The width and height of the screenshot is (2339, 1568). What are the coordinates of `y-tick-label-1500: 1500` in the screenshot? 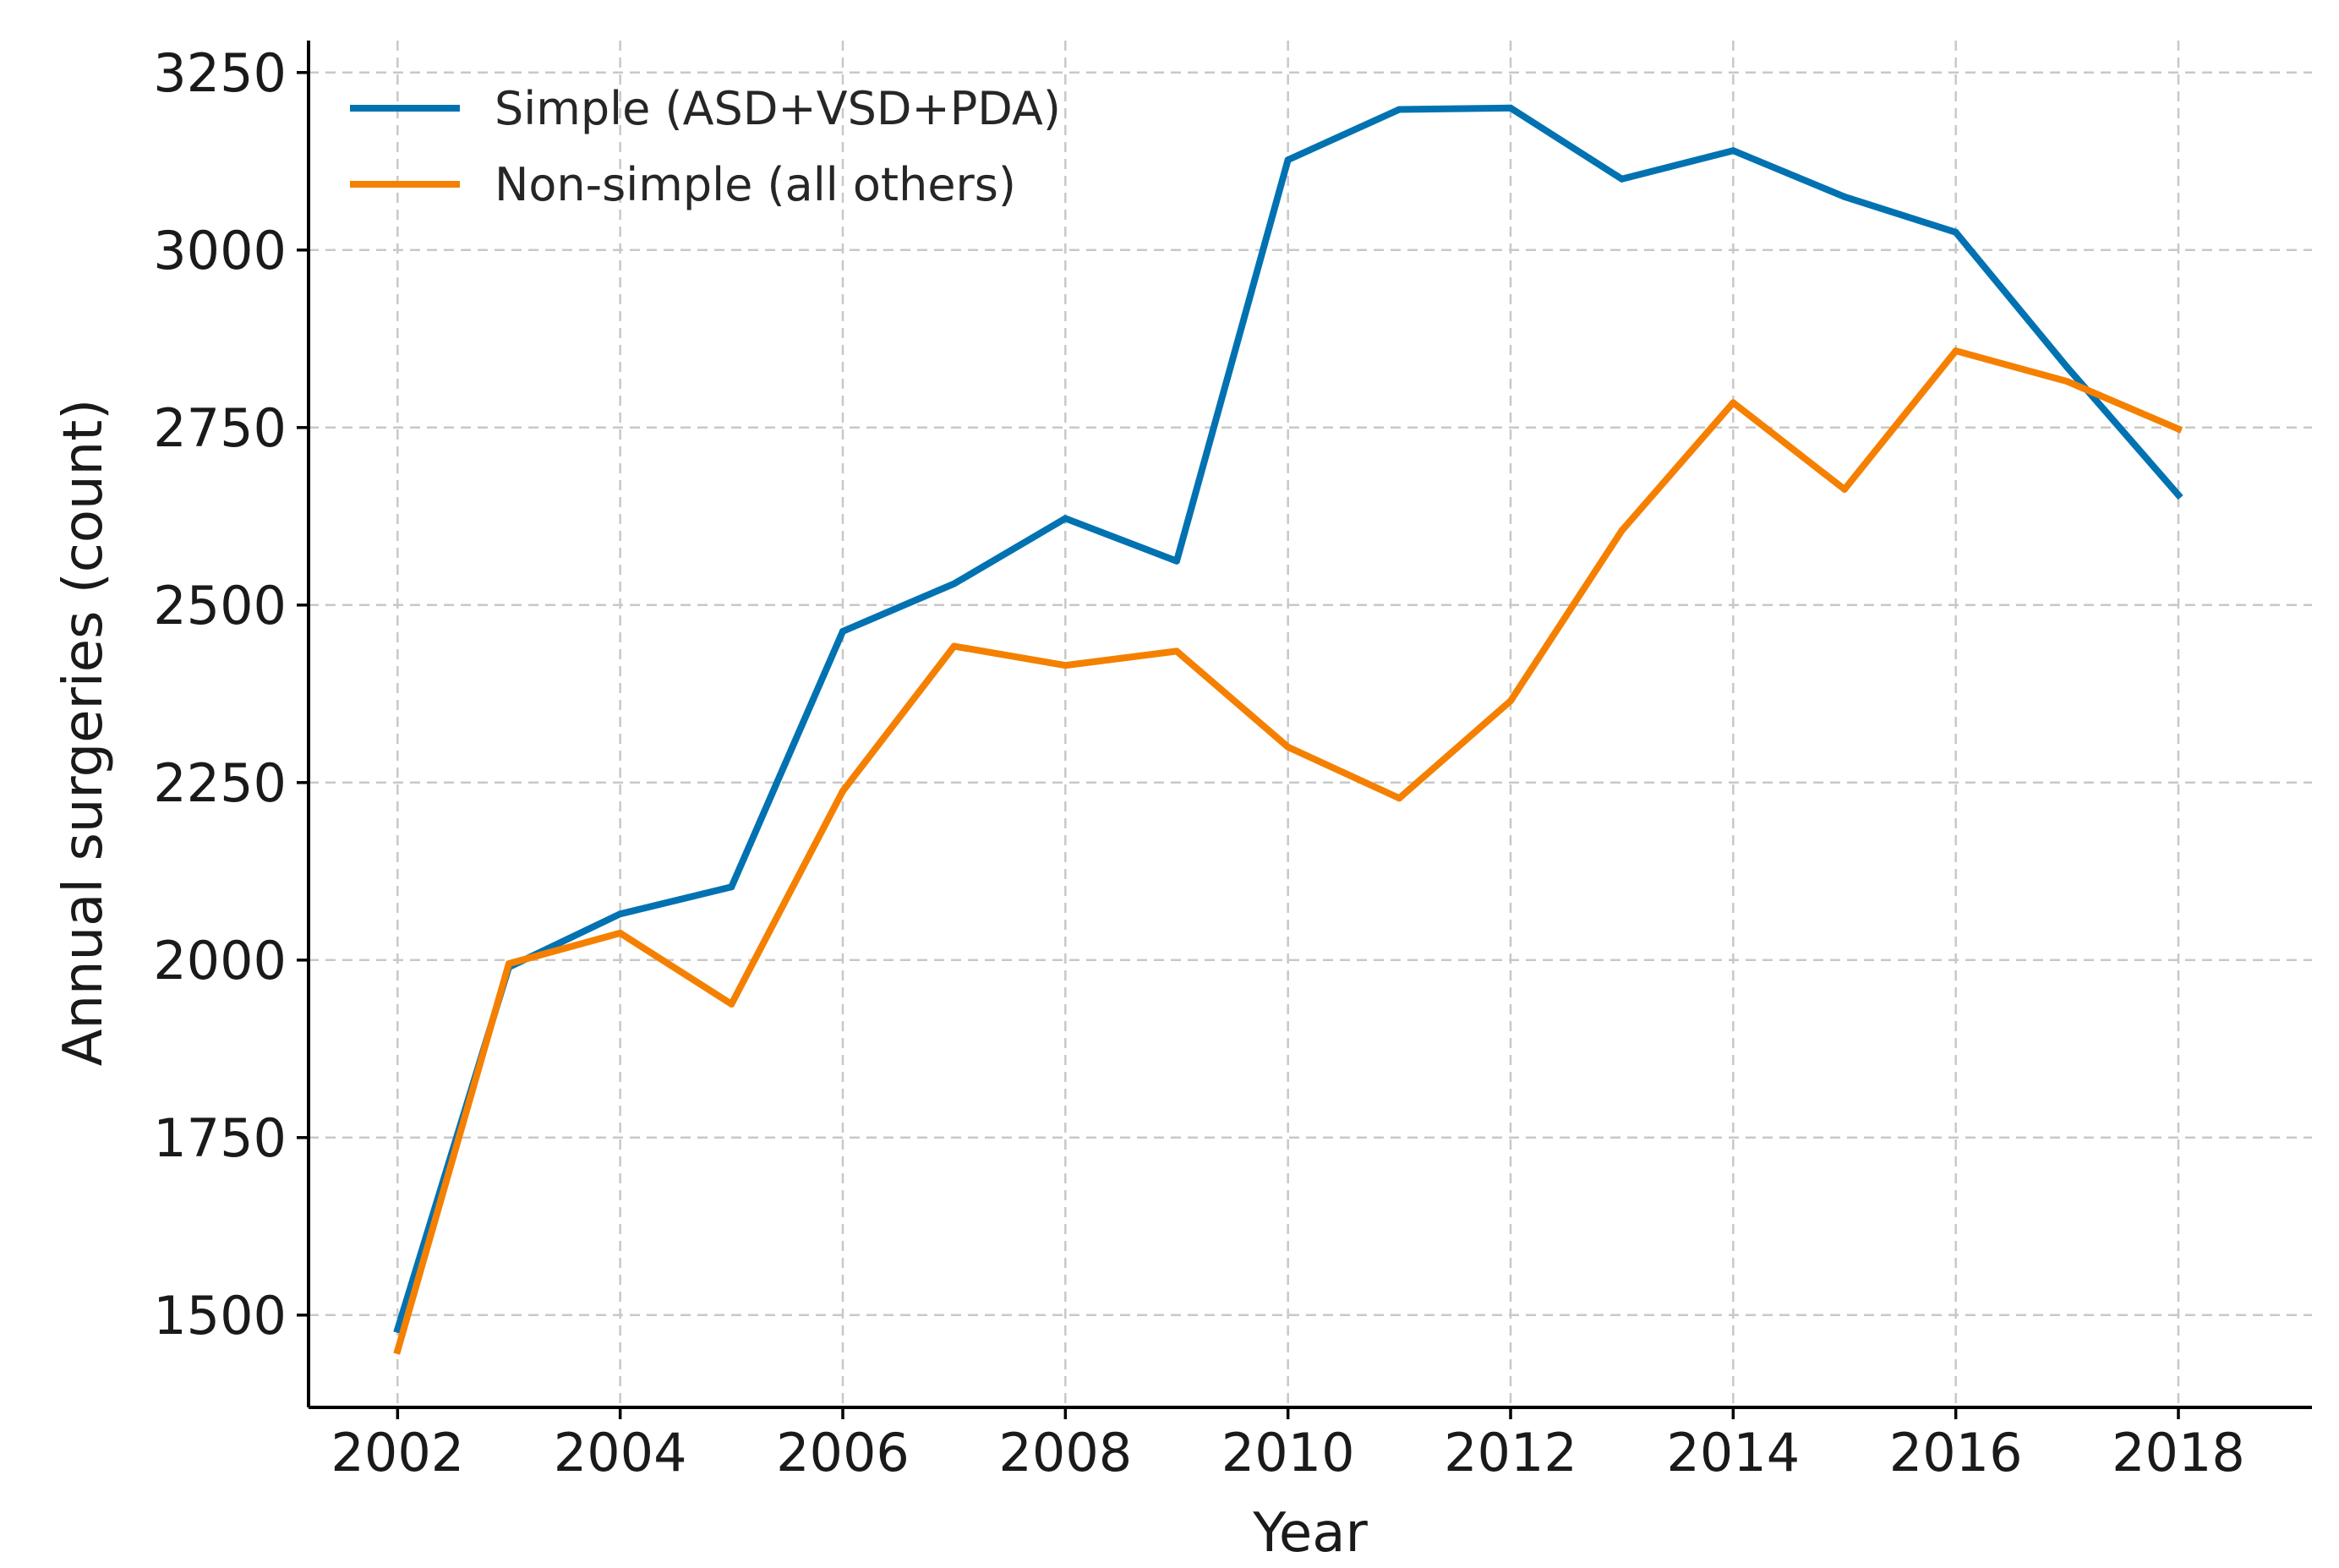 It's located at (220, 1316).